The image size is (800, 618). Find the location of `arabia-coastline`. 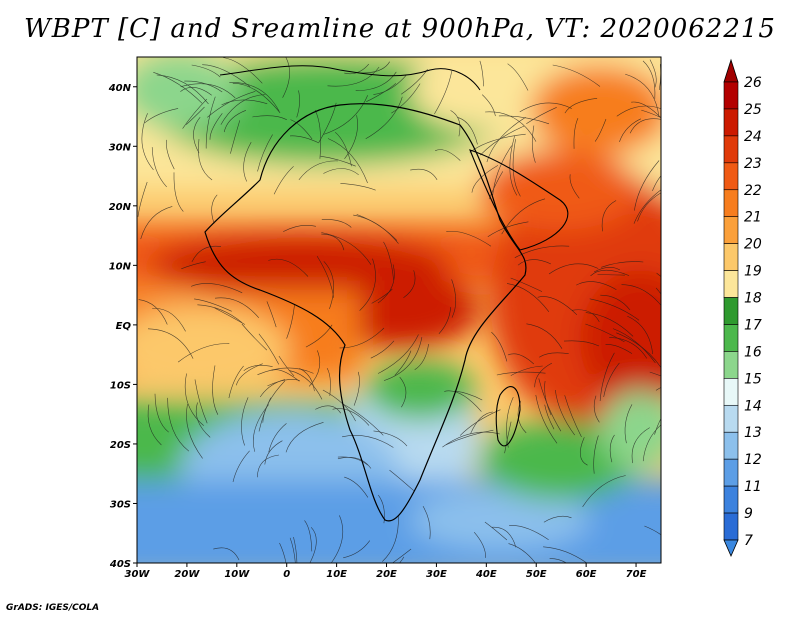

arabia-coastline is located at coordinates (519, 200).